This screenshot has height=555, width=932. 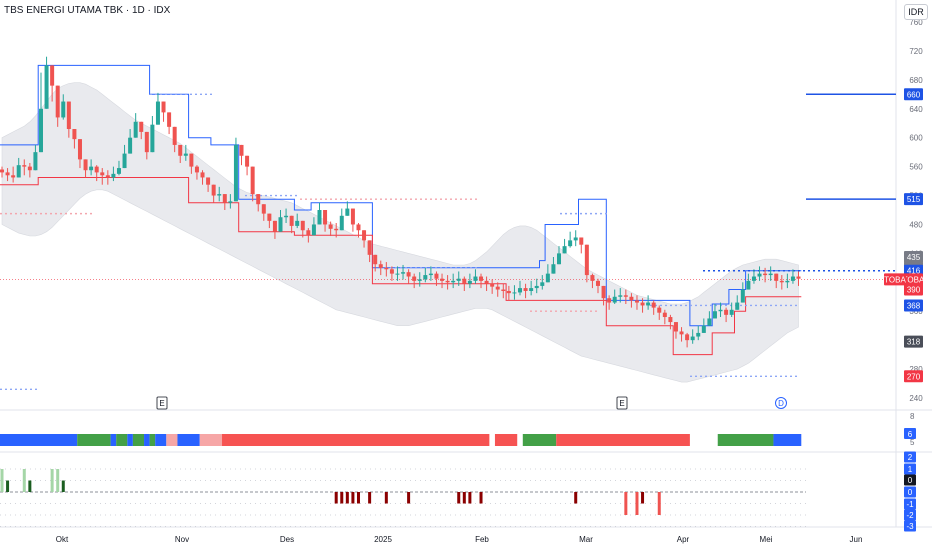 What do you see at coordinates (403, 497) in the screenshot?
I see `oscillator-pane` at bounding box center [403, 497].